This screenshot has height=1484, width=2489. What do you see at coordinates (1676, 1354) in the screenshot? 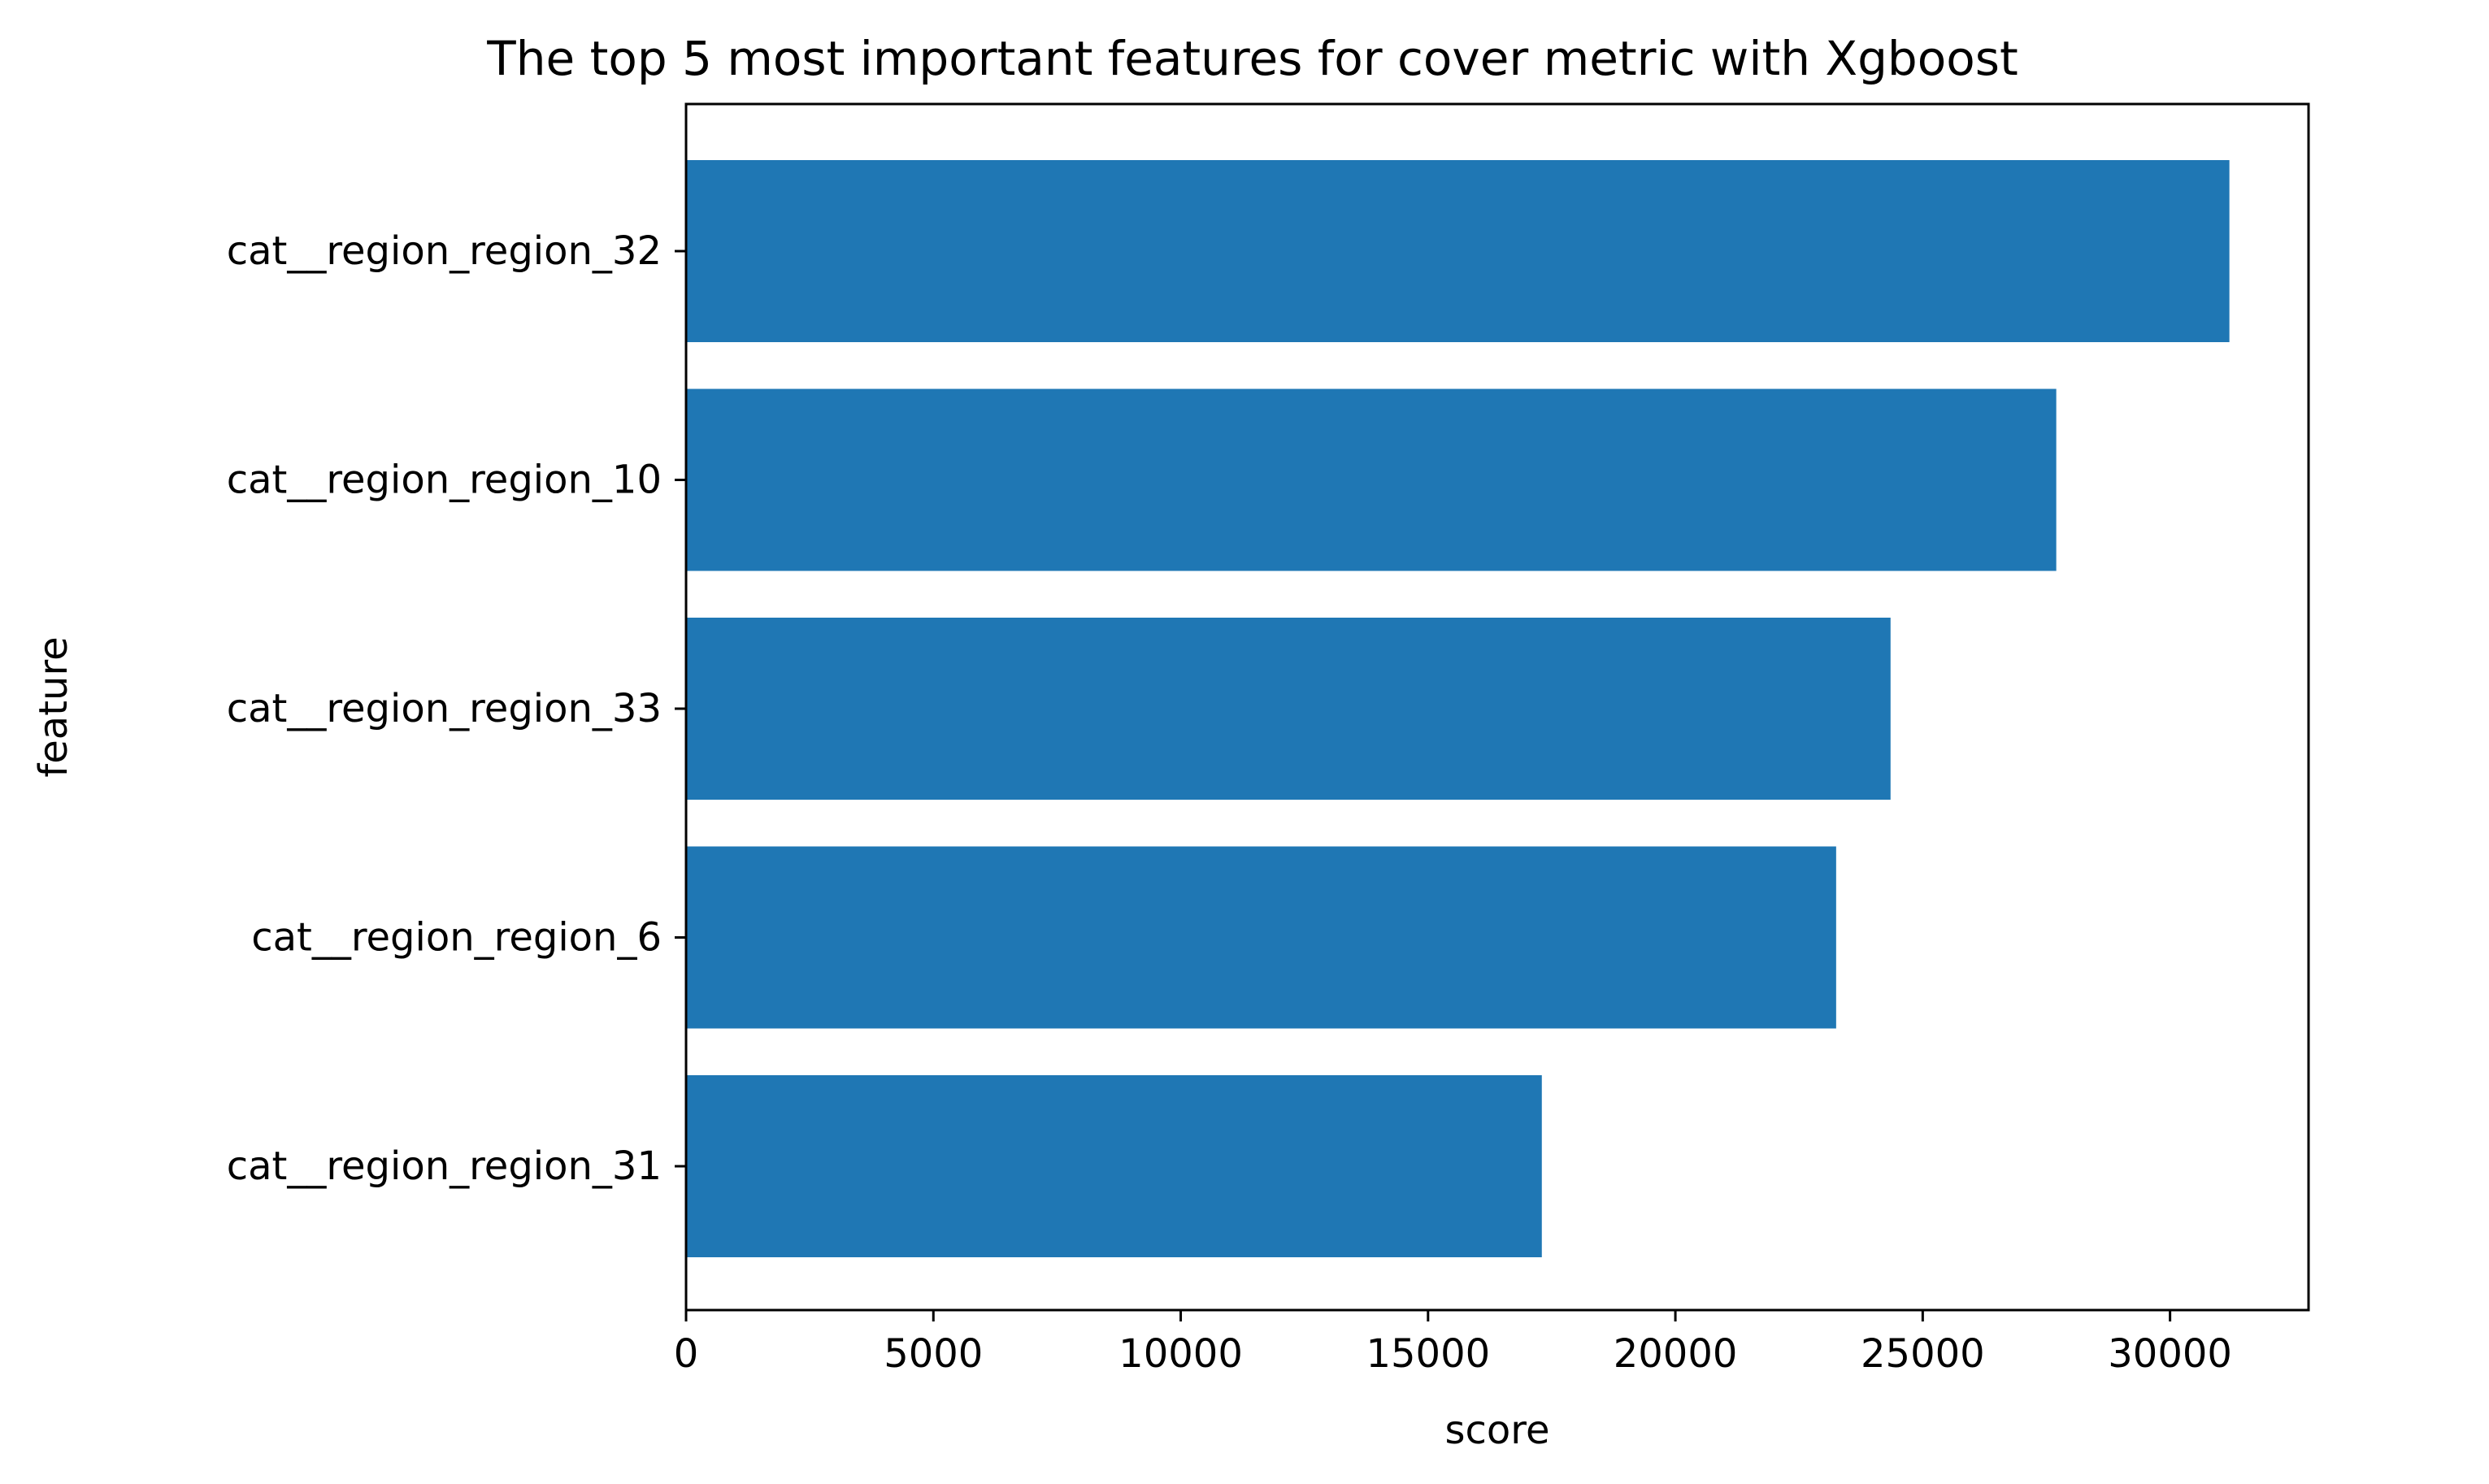
I see `x-tick-label: 20000` at bounding box center [1676, 1354].